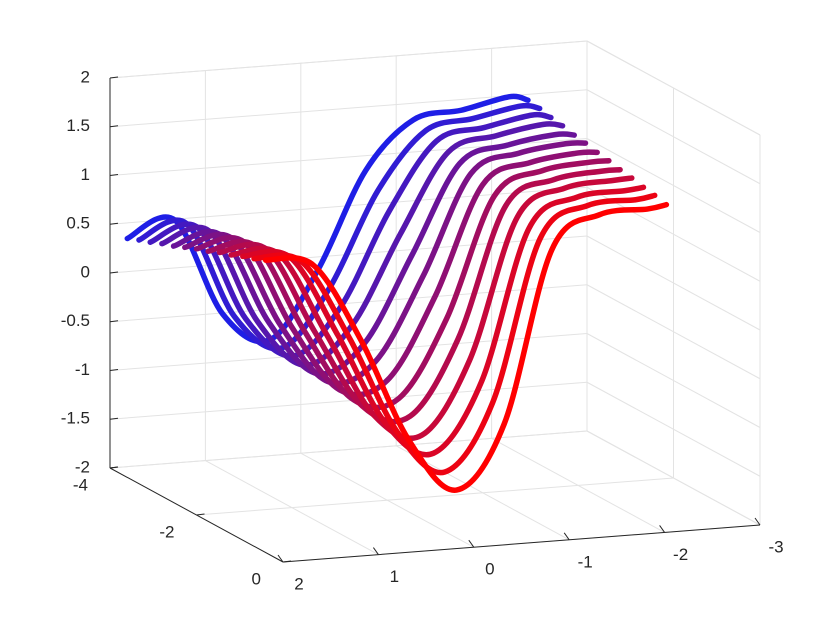 The height and width of the screenshot is (635, 840). I want to click on z-tick-label: -1.5, so click(75, 418).